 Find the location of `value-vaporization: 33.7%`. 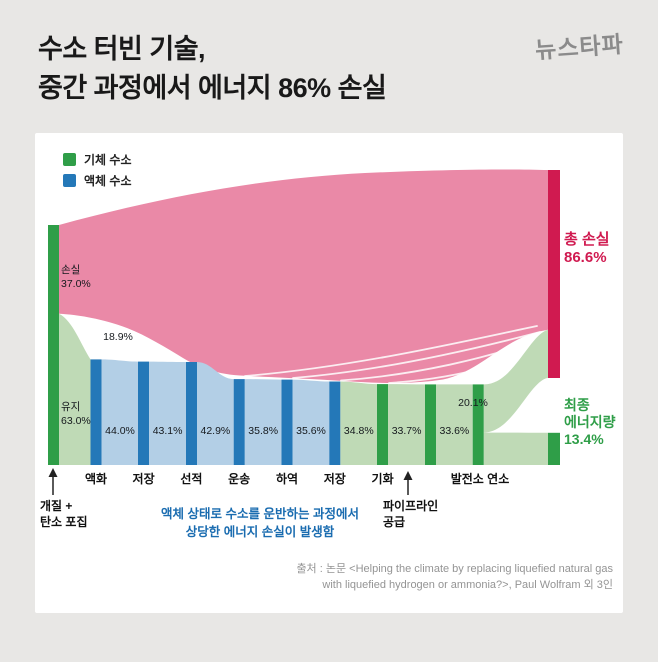

value-vaporization: 33.7% is located at coordinates (406, 431).